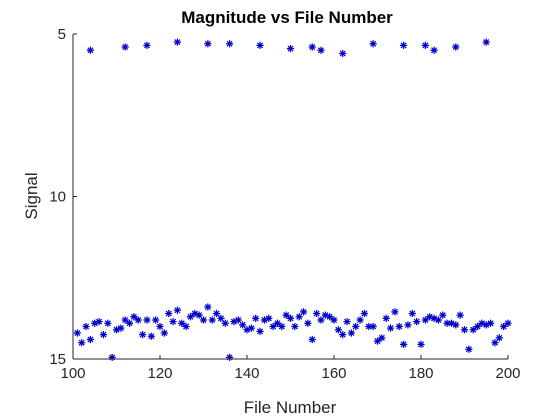 The image size is (560, 420). What do you see at coordinates (507, 373) in the screenshot?
I see `x-tick-label: 200` at bounding box center [507, 373].